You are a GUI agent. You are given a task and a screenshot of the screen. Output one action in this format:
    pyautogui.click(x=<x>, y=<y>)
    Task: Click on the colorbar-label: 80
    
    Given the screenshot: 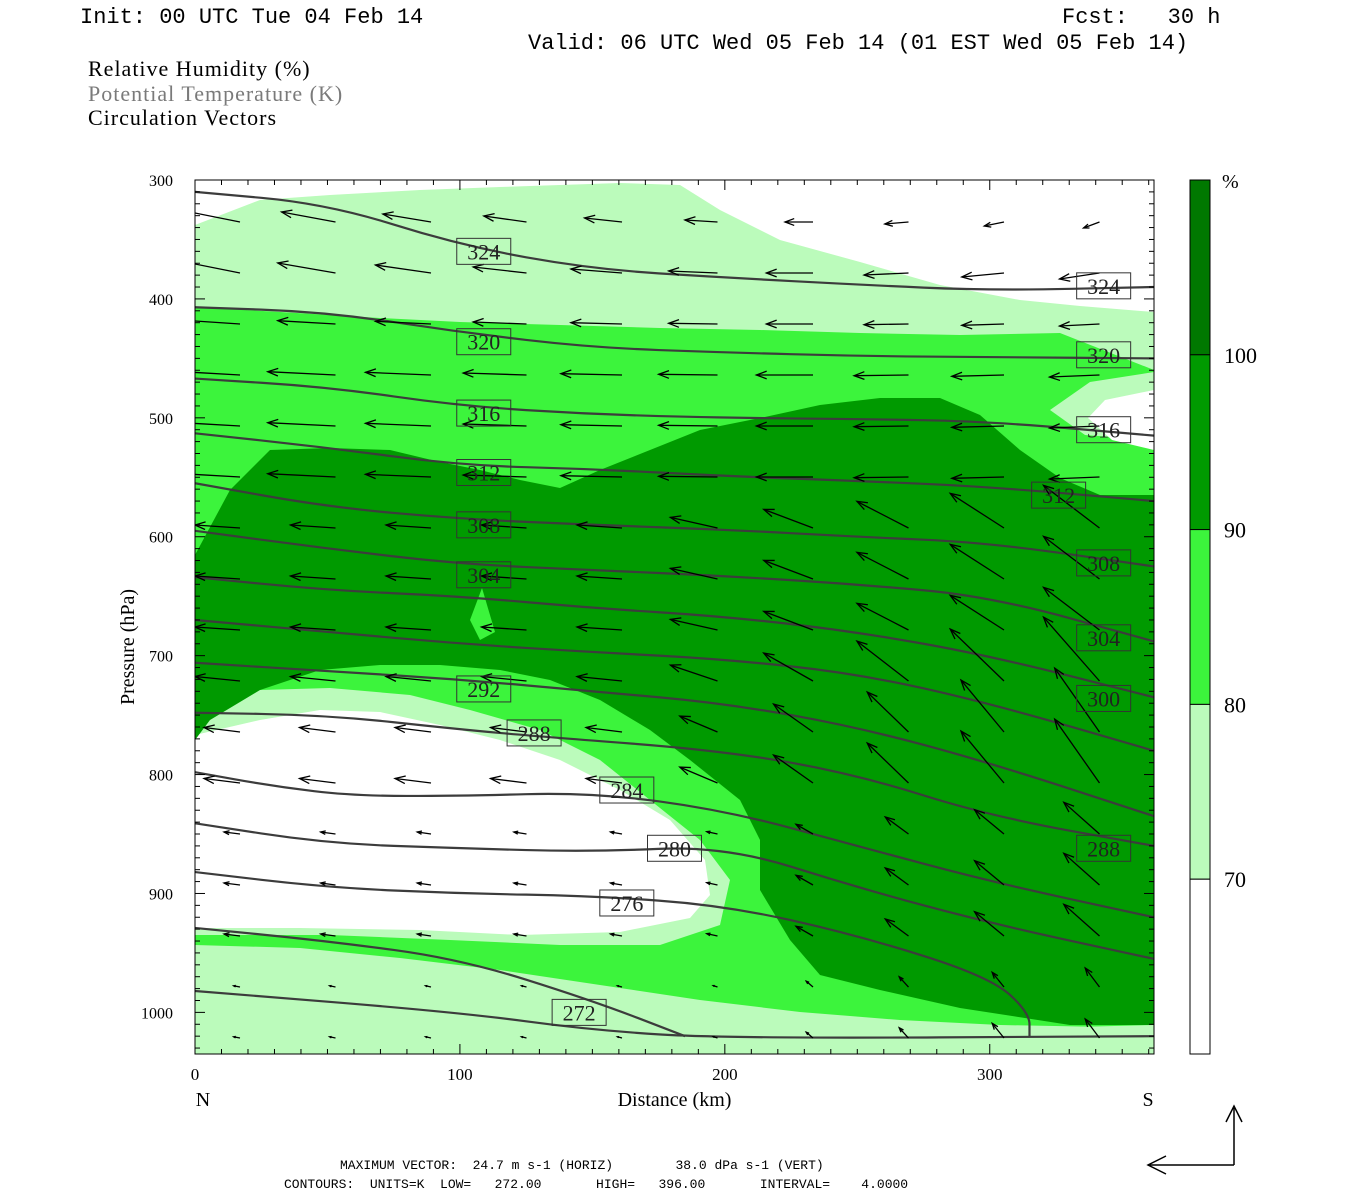 What is the action you would take?
    pyautogui.click(x=1235, y=704)
    